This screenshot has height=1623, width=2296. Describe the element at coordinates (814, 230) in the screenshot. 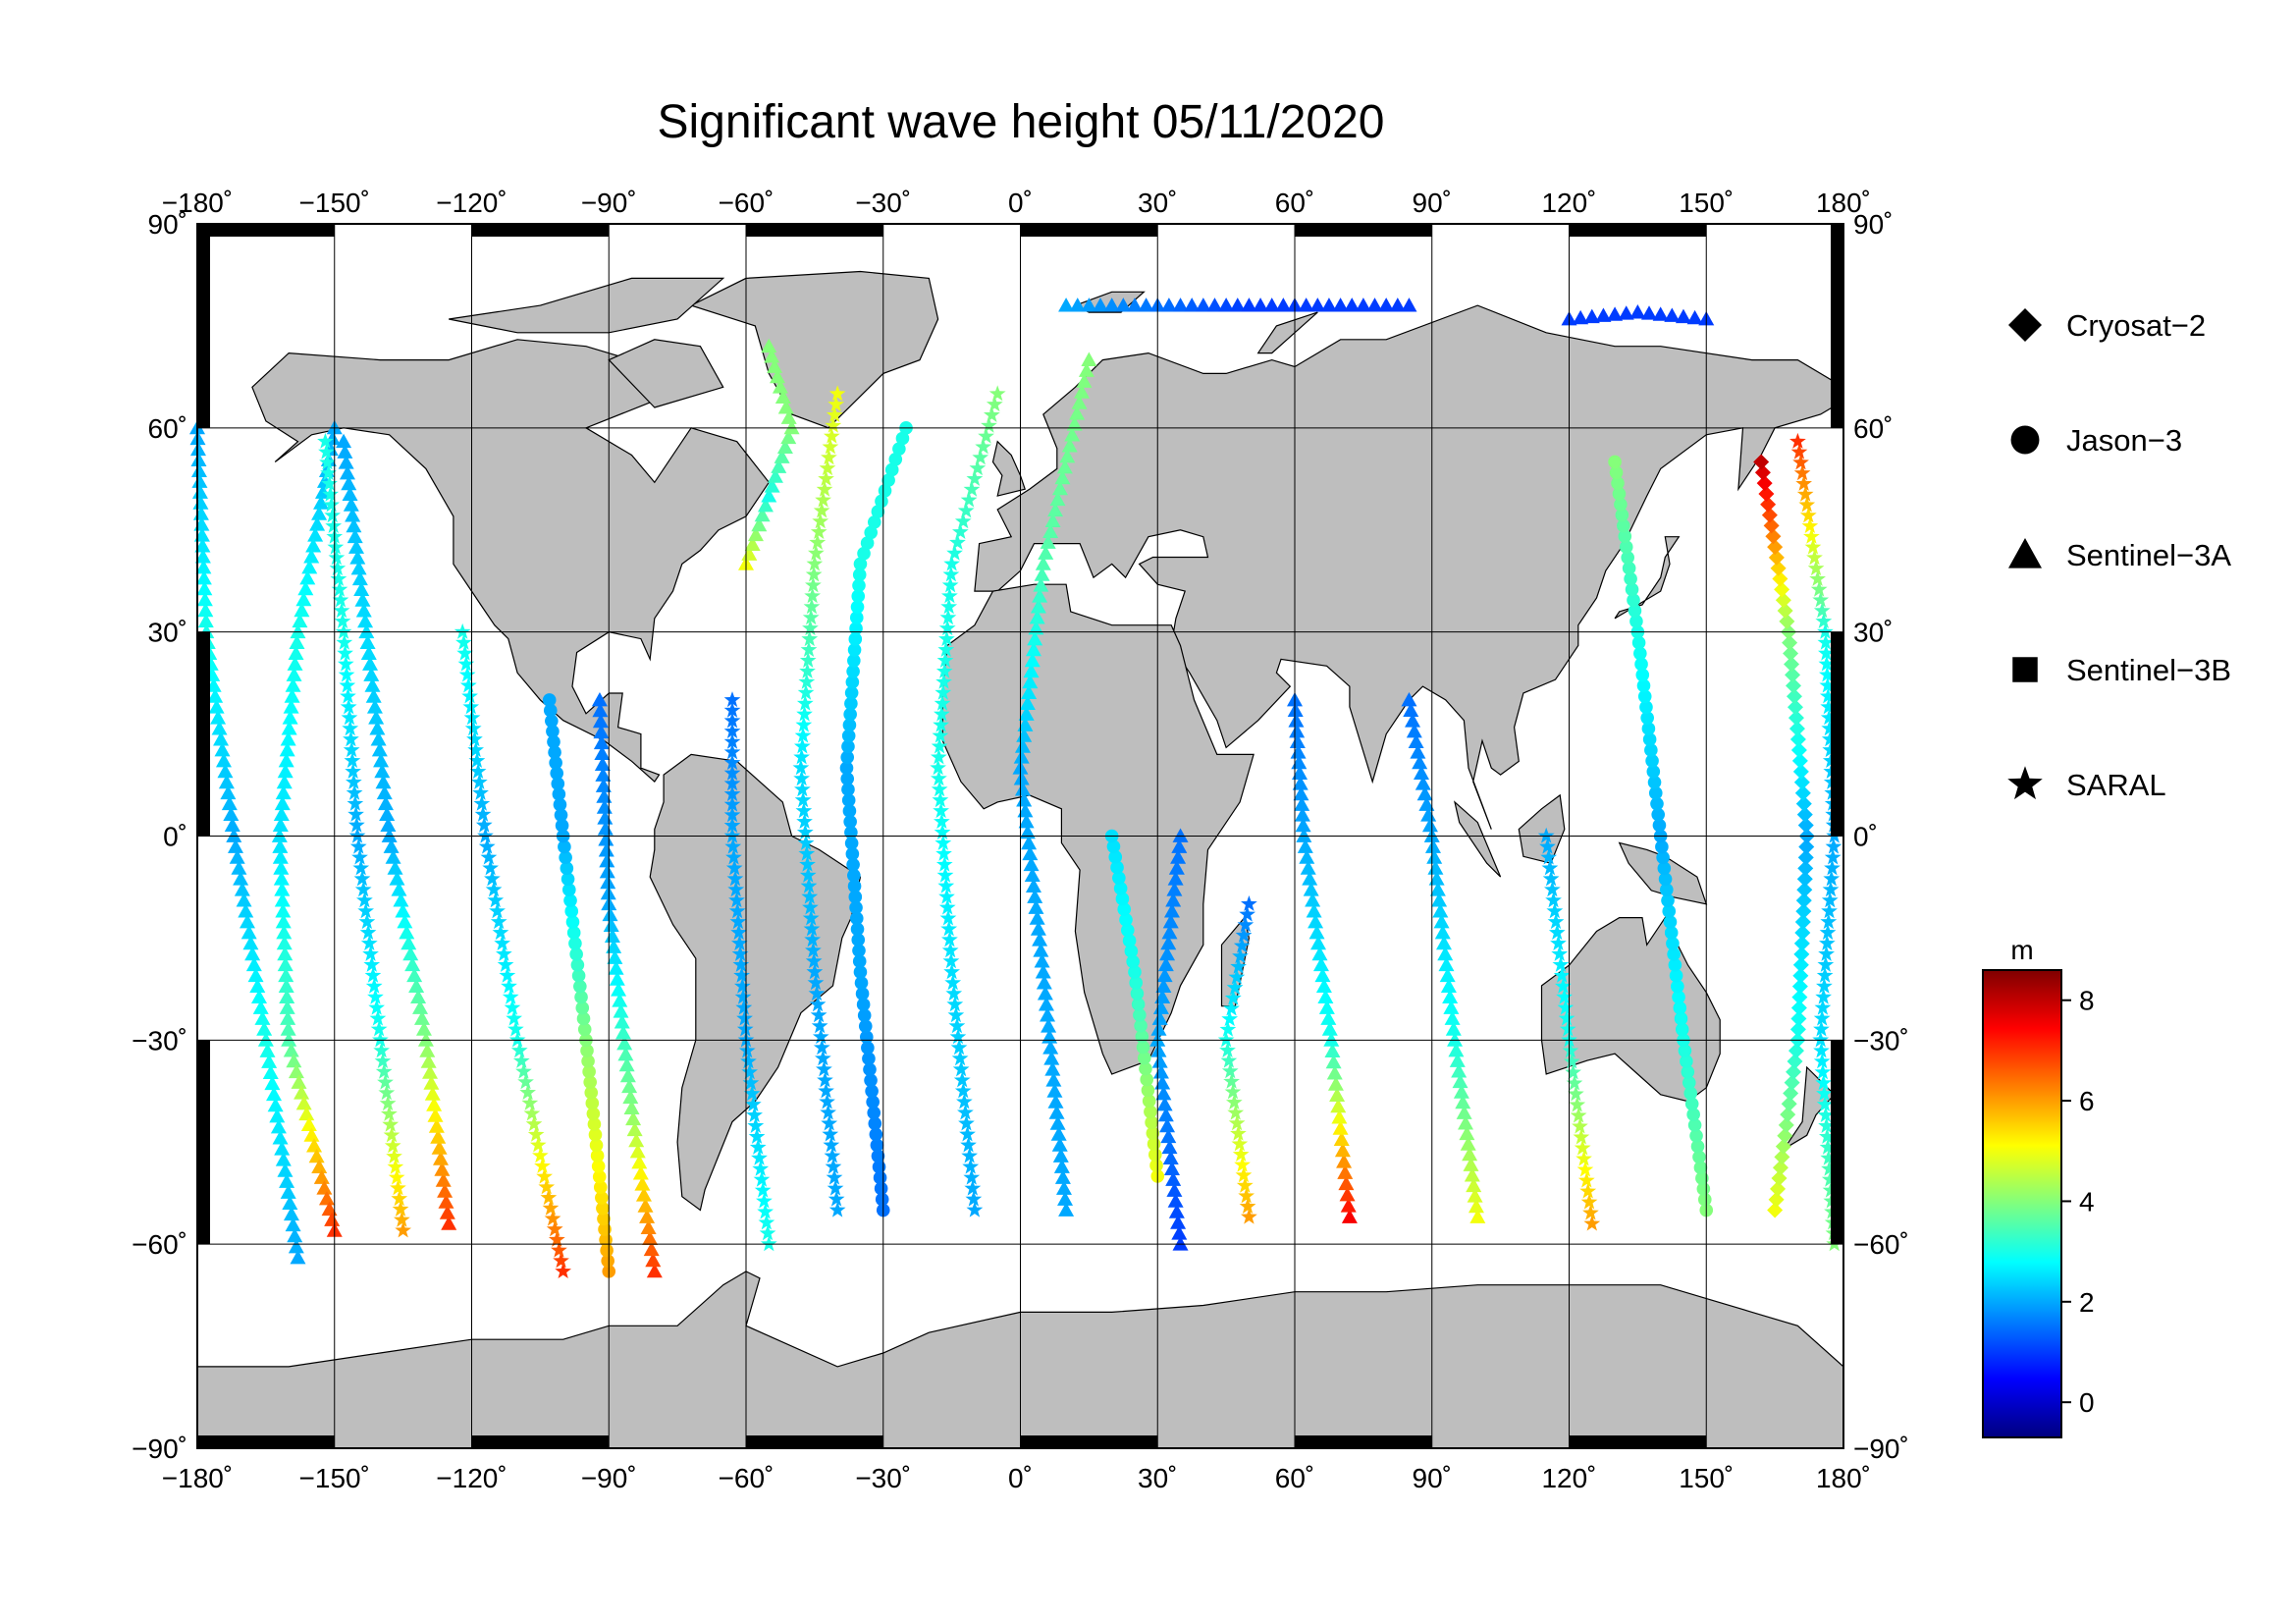

I see `border-segment-top` at that location.